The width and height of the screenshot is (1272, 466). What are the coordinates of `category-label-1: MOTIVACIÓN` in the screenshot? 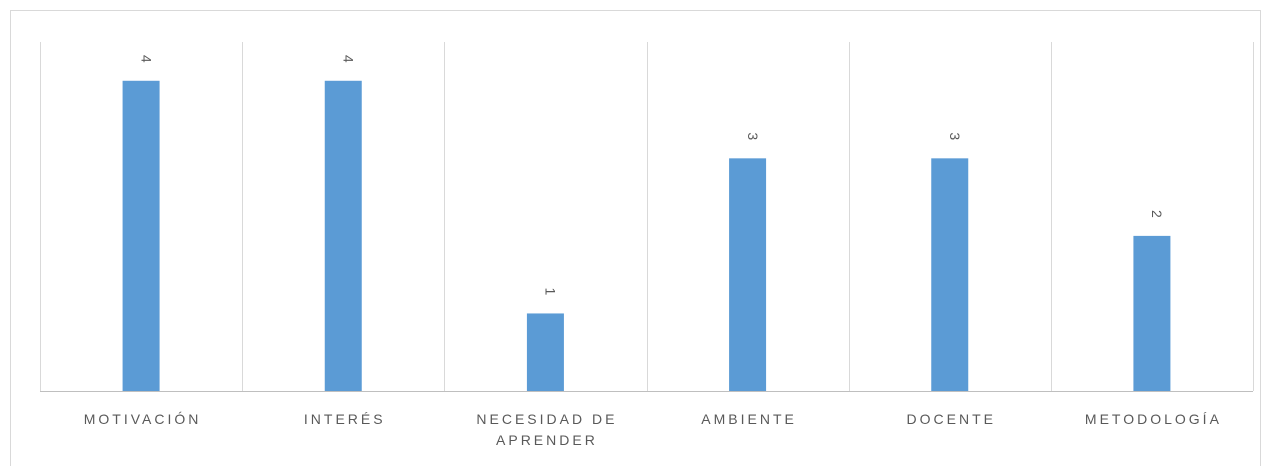 It's located at (143, 419).